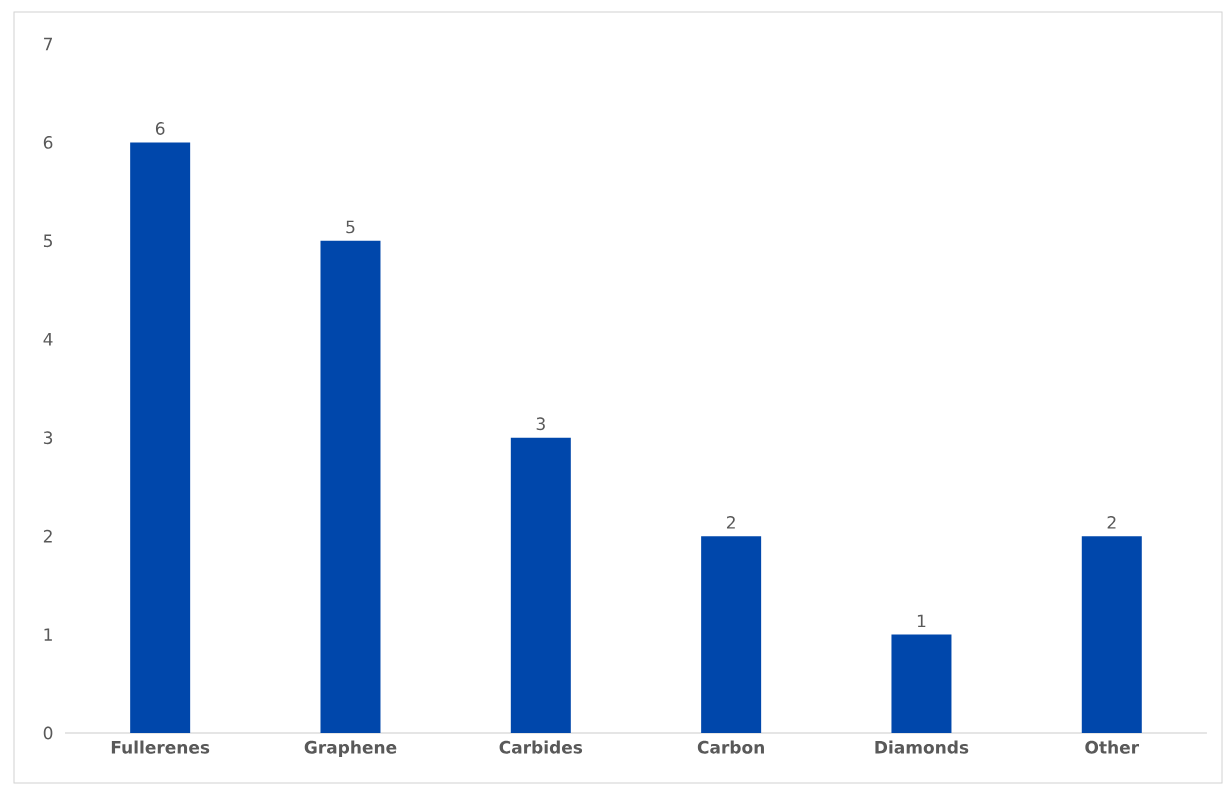 The image size is (1224, 785). What do you see at coordinates (540, 424) in the screenshot?
I see `data-label: 3` at bounding box center [540, 424].